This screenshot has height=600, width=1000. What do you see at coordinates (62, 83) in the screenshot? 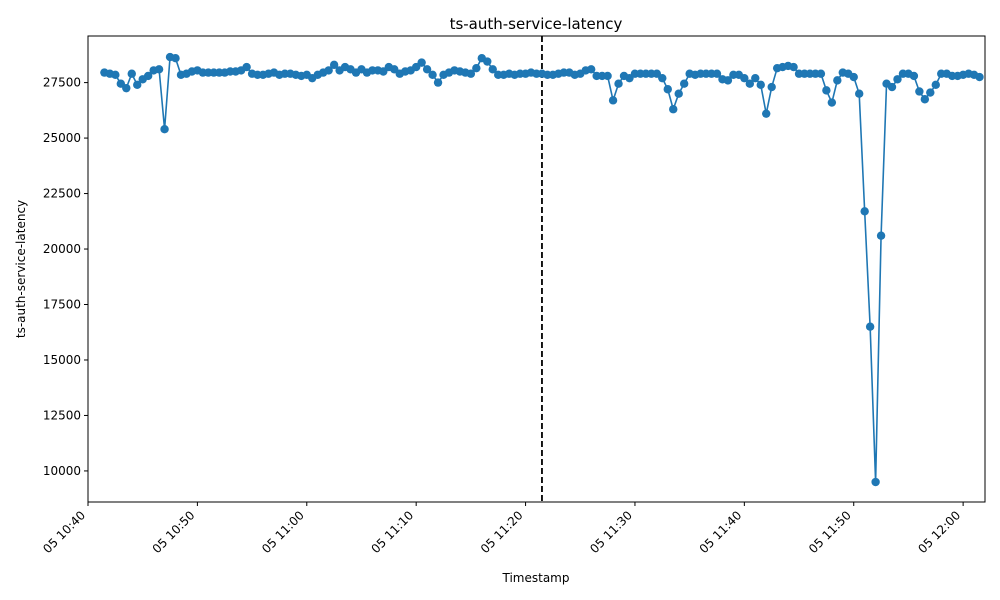
I see `y-tick-label: 27500` at bounding box center [62, 83].